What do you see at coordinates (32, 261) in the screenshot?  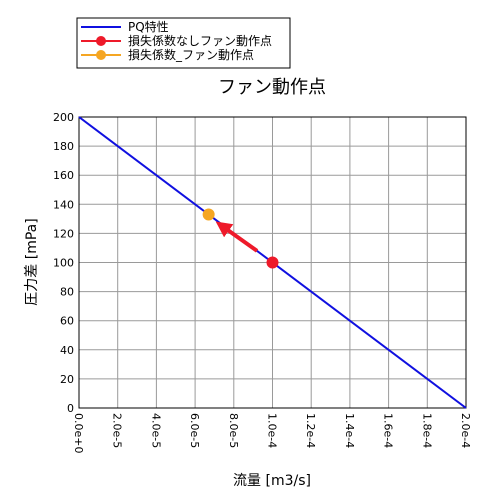 I see `y-axis-label: 圧力差 [mPa]` at bounding box center [32, 261].